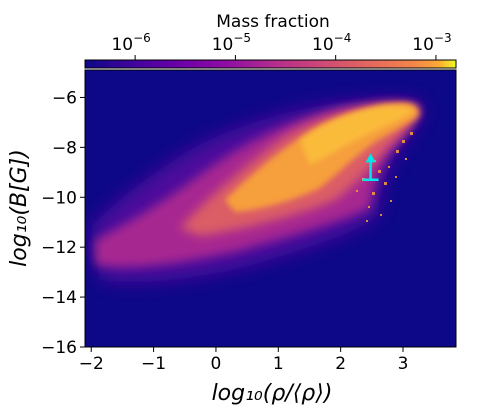 This screenshot has width=483, height=410. I want to click on x-tick-label: 3, so click(403, 364).